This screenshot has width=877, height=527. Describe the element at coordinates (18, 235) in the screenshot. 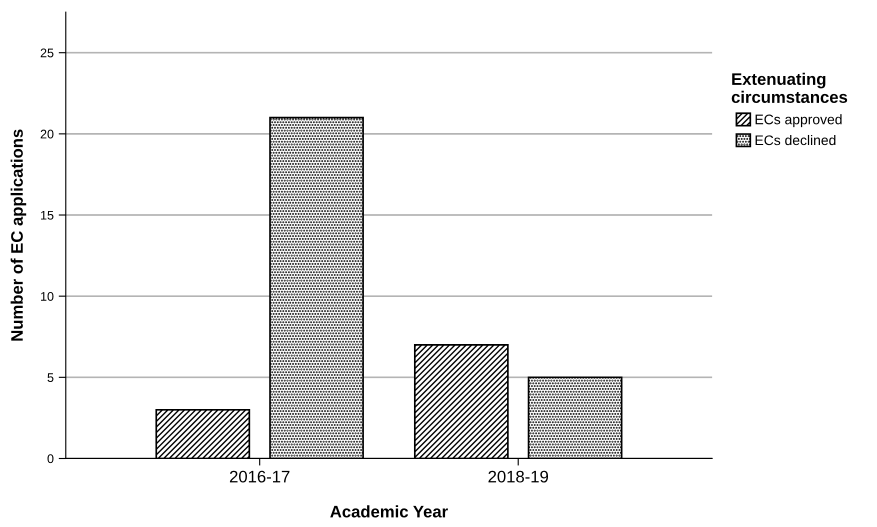

I see `y-axis-title: Number of EC applications` at that location.